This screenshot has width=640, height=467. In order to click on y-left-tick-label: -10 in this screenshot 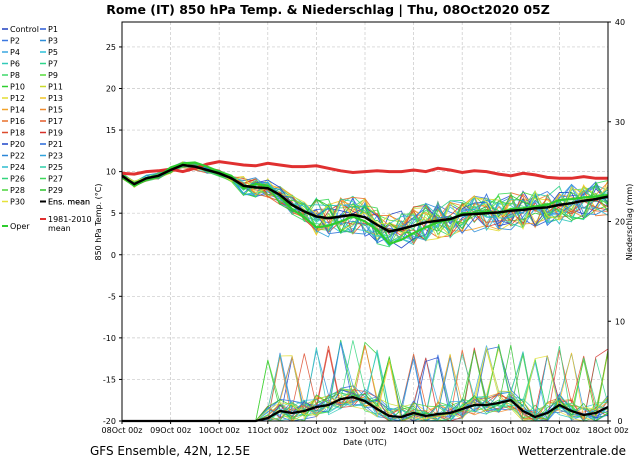, I will do `click(109, 338)`.